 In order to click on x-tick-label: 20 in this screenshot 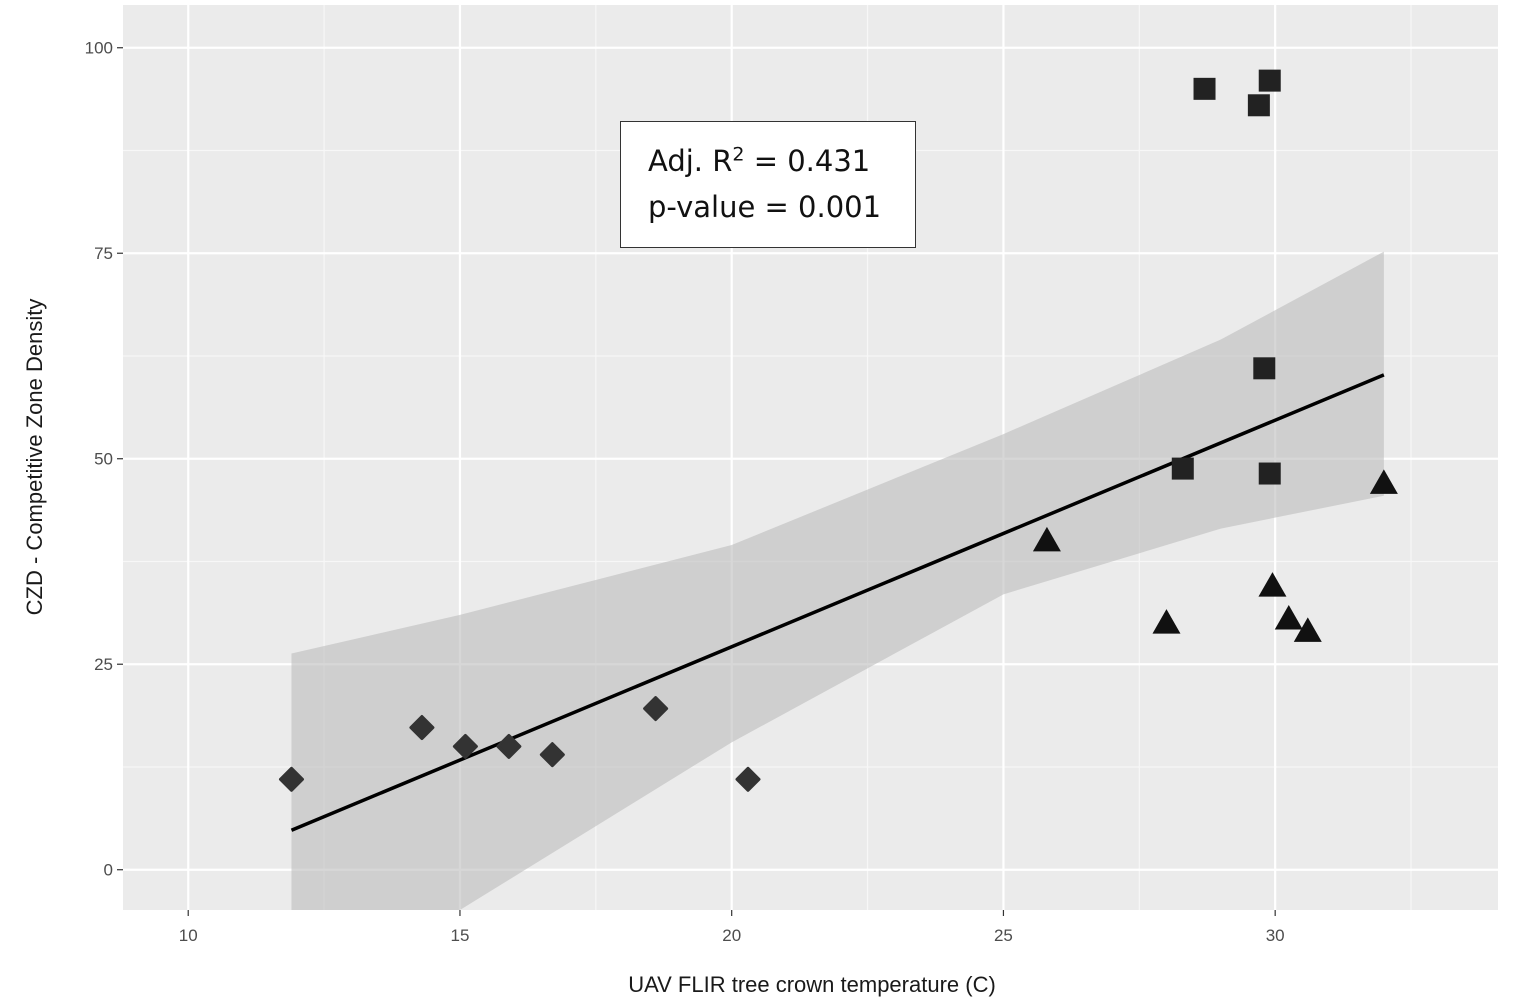, I will do `click(731, 935)`.